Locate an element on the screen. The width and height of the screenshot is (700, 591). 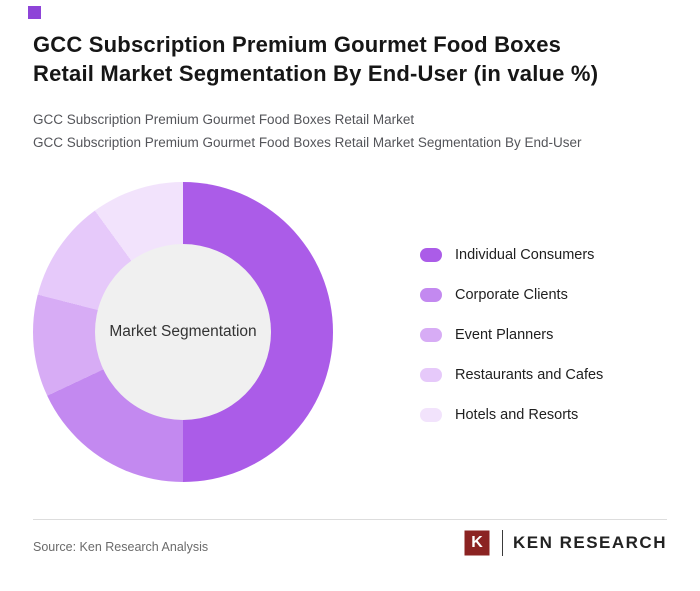
logo-brand-text: KEN RESEARCH is located at coordinates (589, 542).